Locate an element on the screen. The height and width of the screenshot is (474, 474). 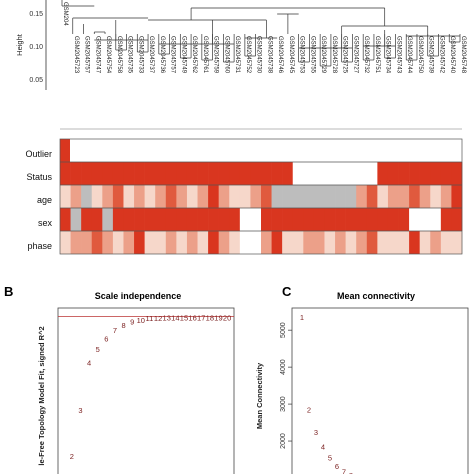
leaf-label-16: GSM2045731 is located at coordinates (237, 55).